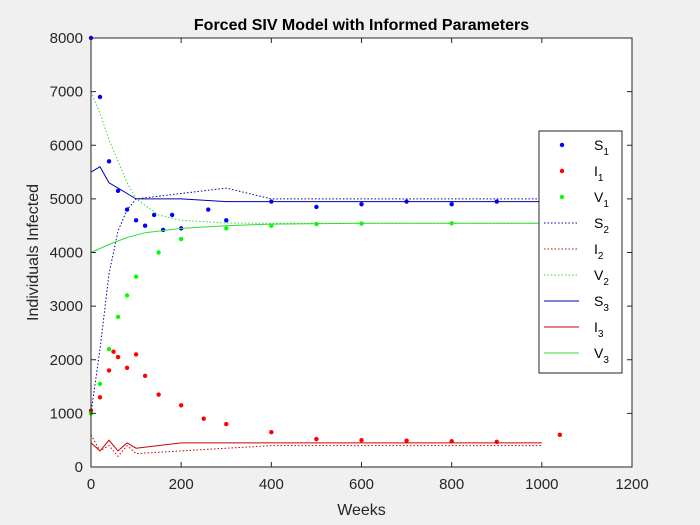  I want to click on legend-item-s3: S3, so click(576, 303).